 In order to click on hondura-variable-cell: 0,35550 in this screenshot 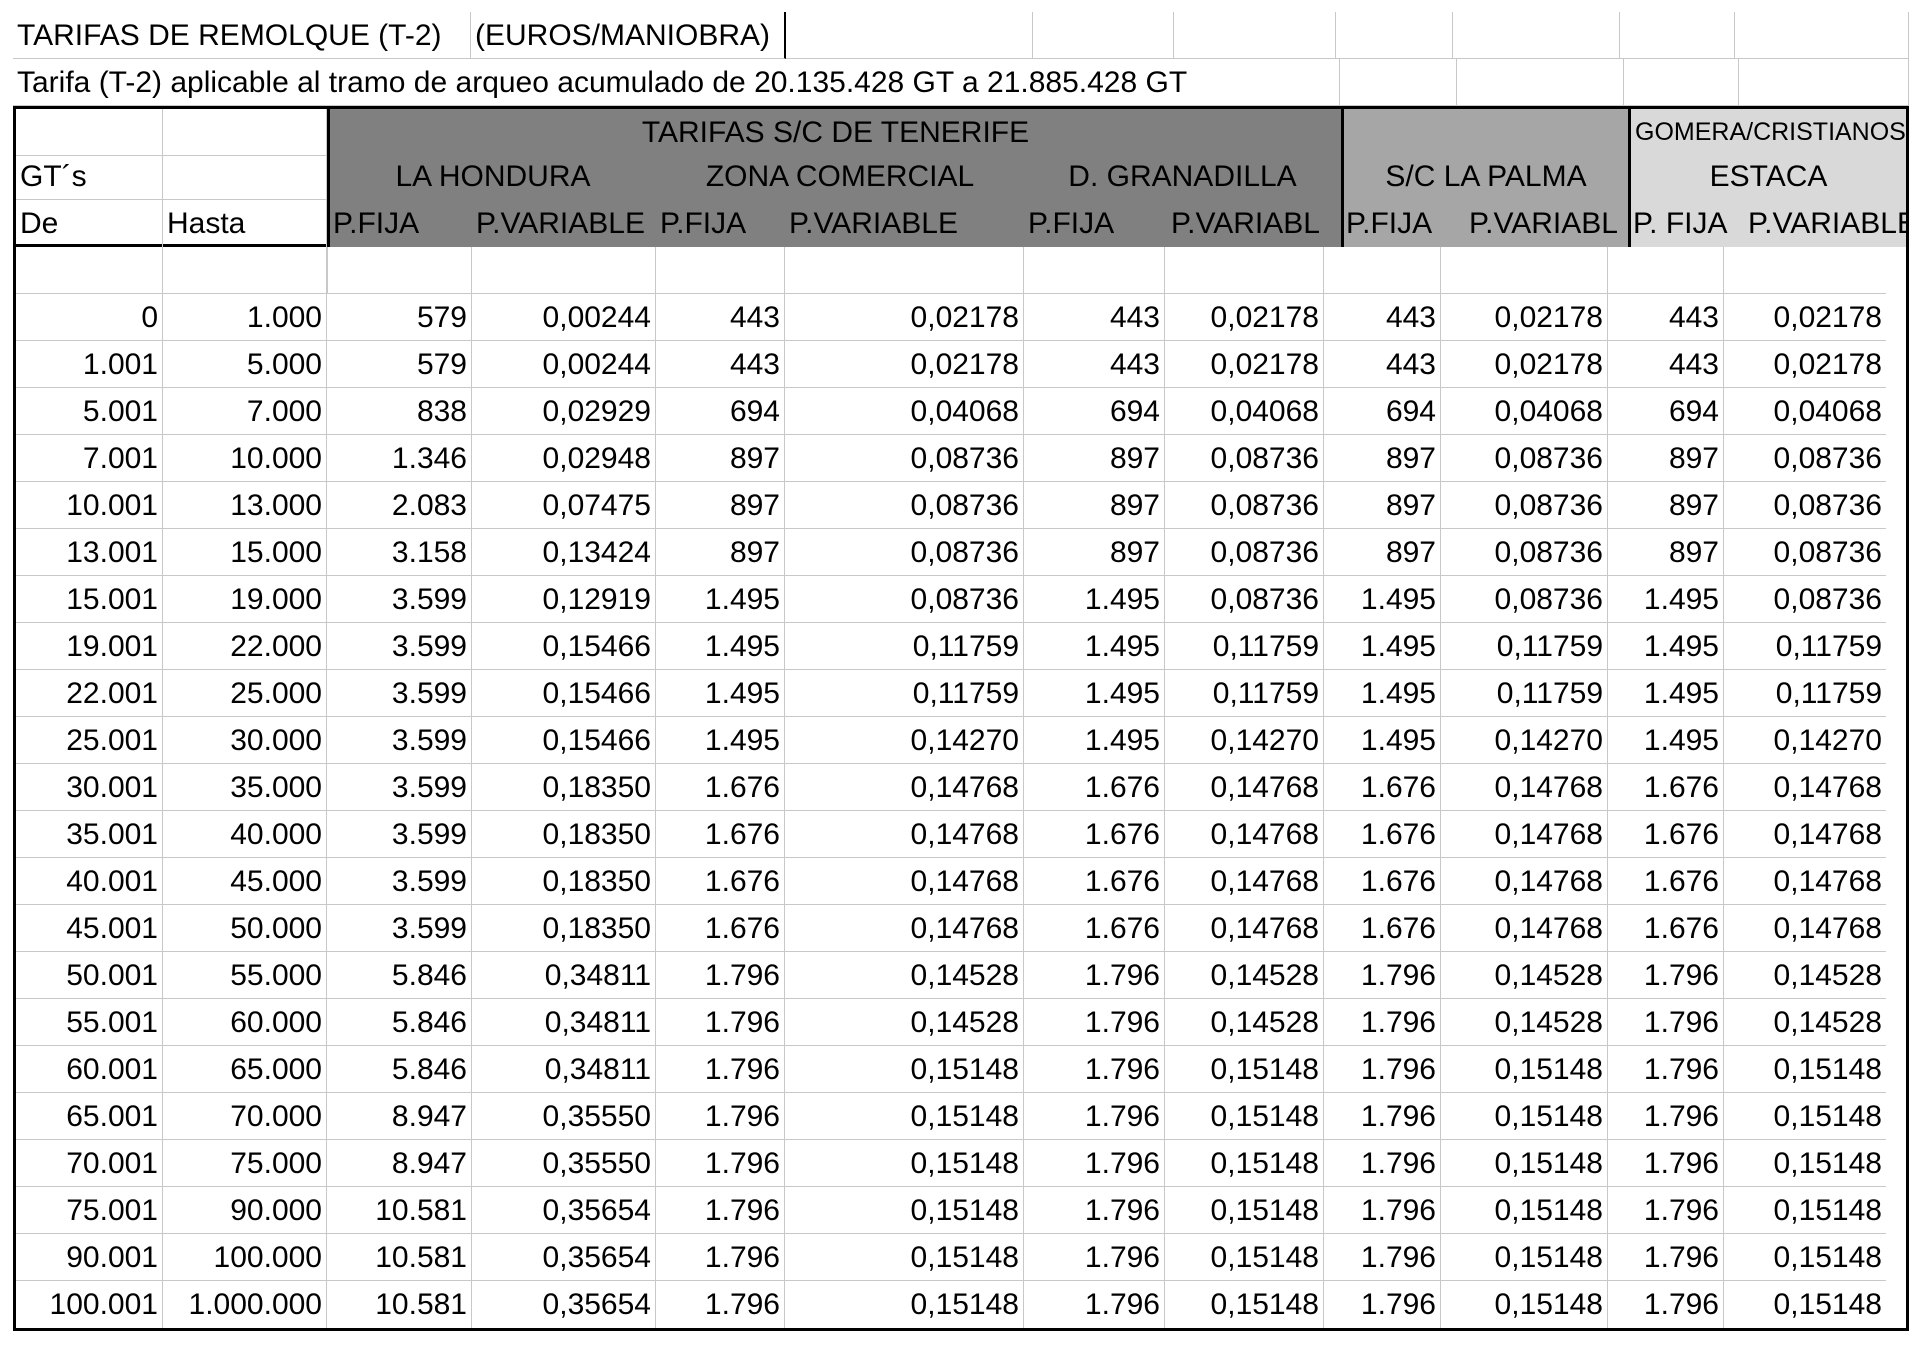, I will do `click(564, 1163)`.